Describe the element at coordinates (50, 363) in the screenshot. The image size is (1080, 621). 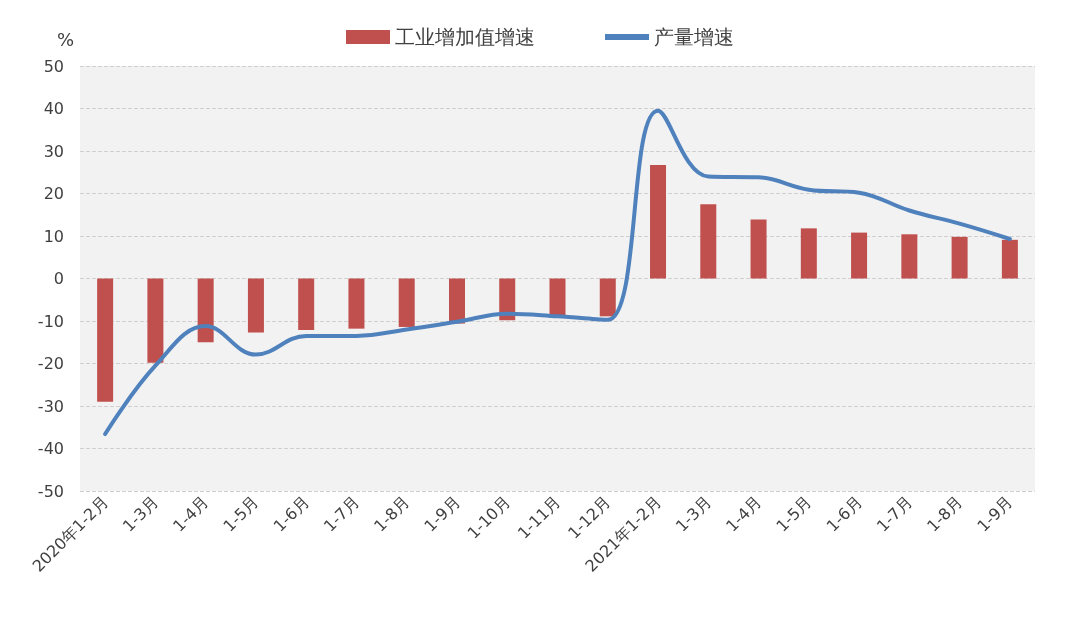
I see `y-tick-label: -20` at that location.